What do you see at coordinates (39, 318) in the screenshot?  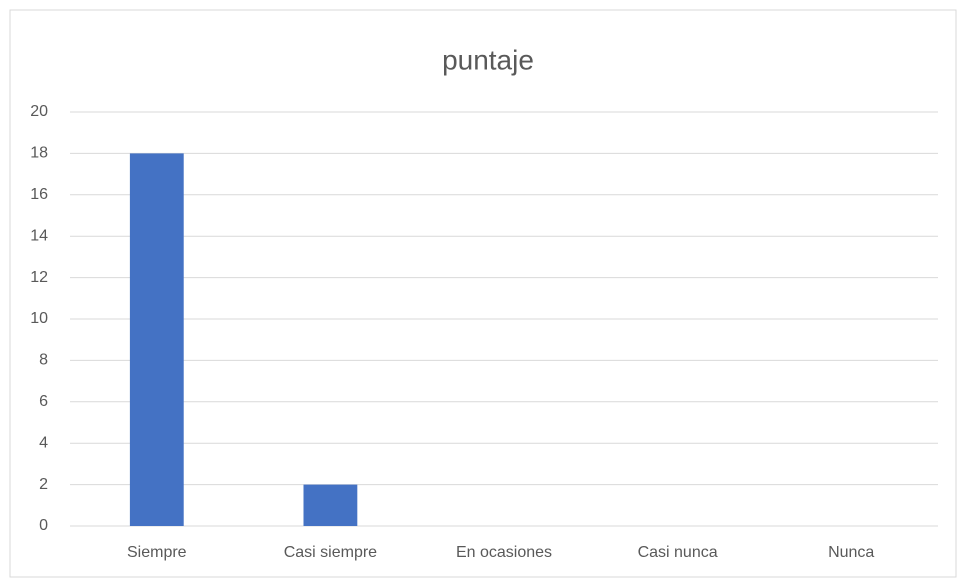 I see `y-tick-label: 10` at bounding box center [39, 318].